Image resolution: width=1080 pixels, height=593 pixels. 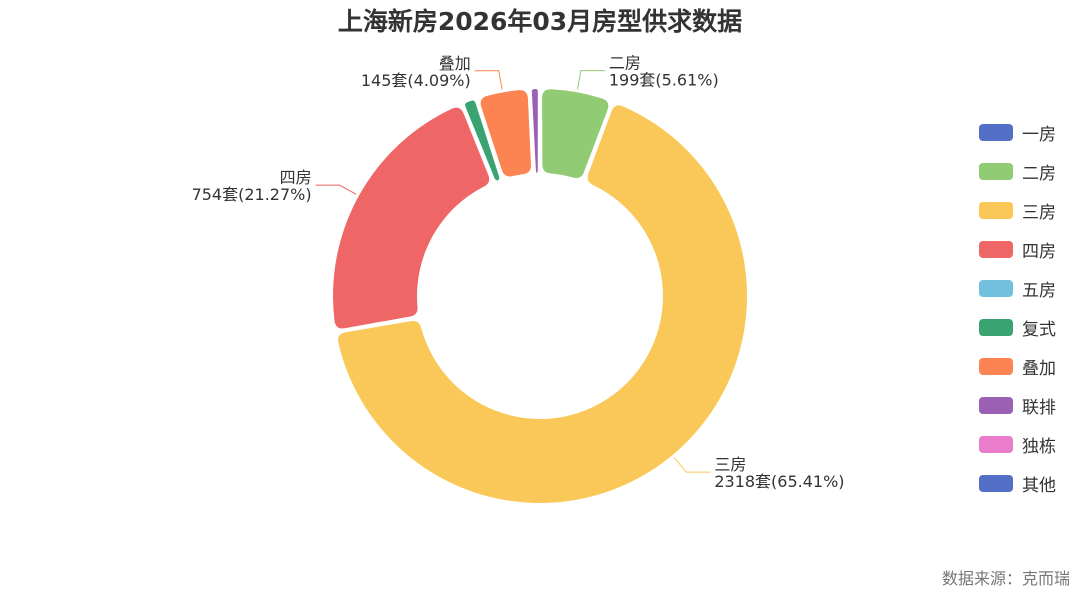 I want to click on legend: 一房二房三房四房五房复式叠加联排独栋其他, so click(x=1017, y=308).